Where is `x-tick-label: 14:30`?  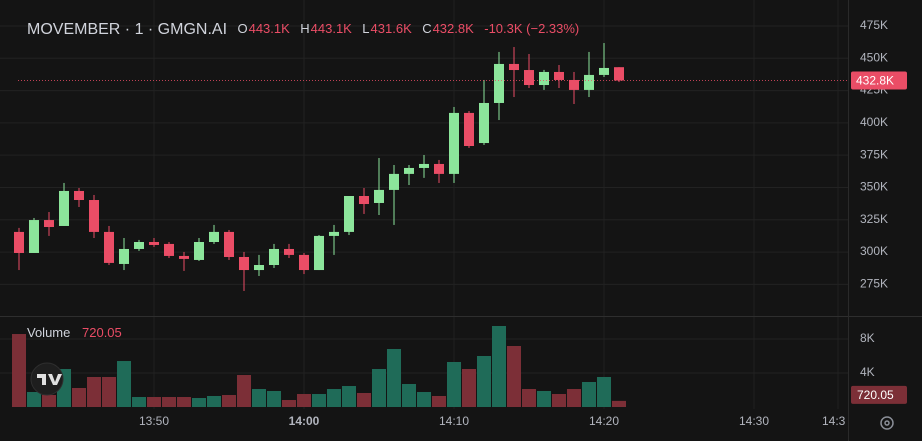 x-tick-label: 14:30 is located at coordinates (754, 421).